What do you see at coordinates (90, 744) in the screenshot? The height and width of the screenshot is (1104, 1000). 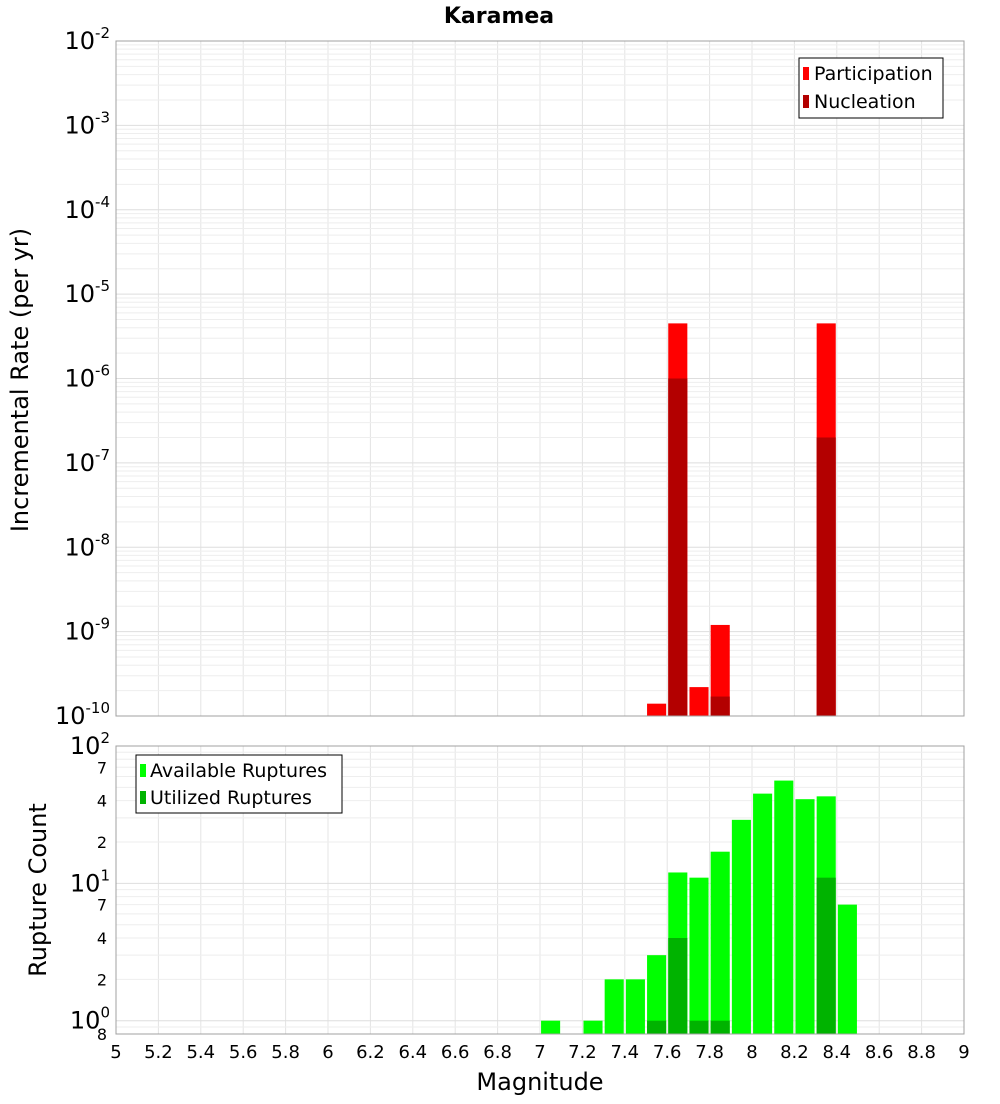 I see `y-tick-label: 10²` at bounding box center [90, 744].